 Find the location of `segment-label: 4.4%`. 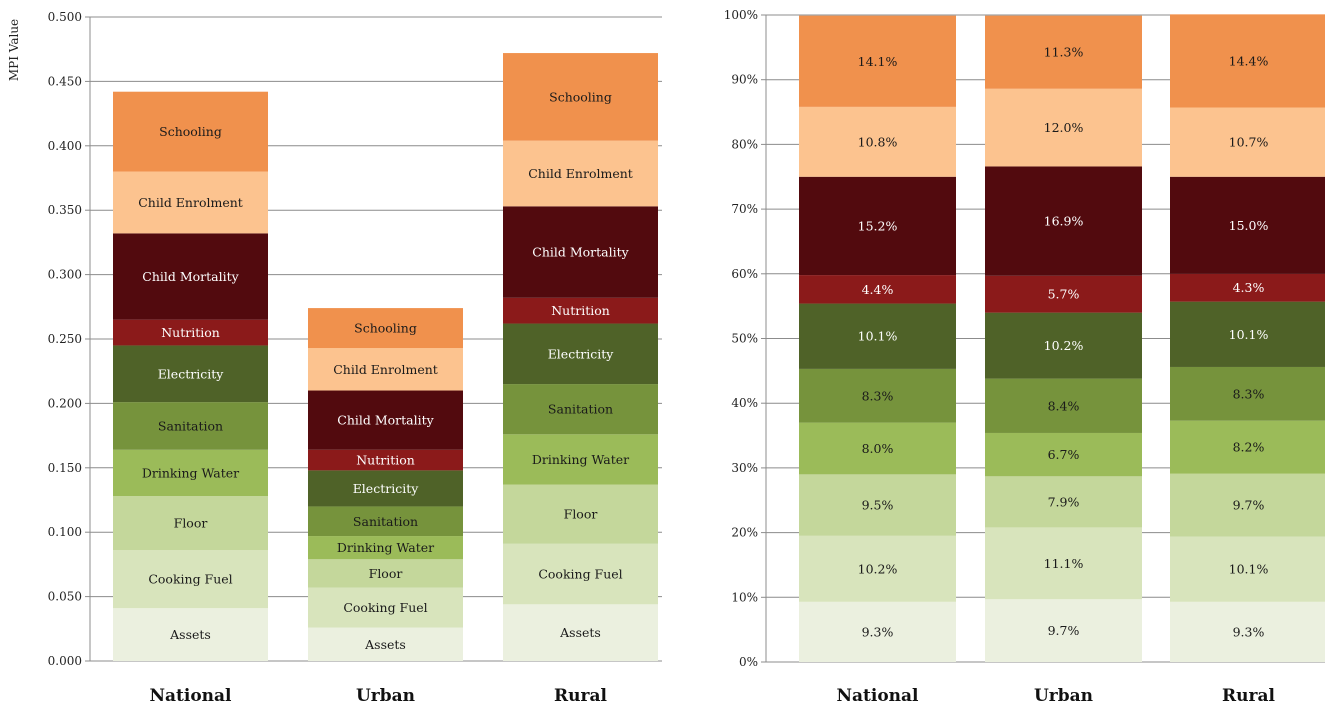

segment-label: 4.4% is located at coordinates (878, 289).